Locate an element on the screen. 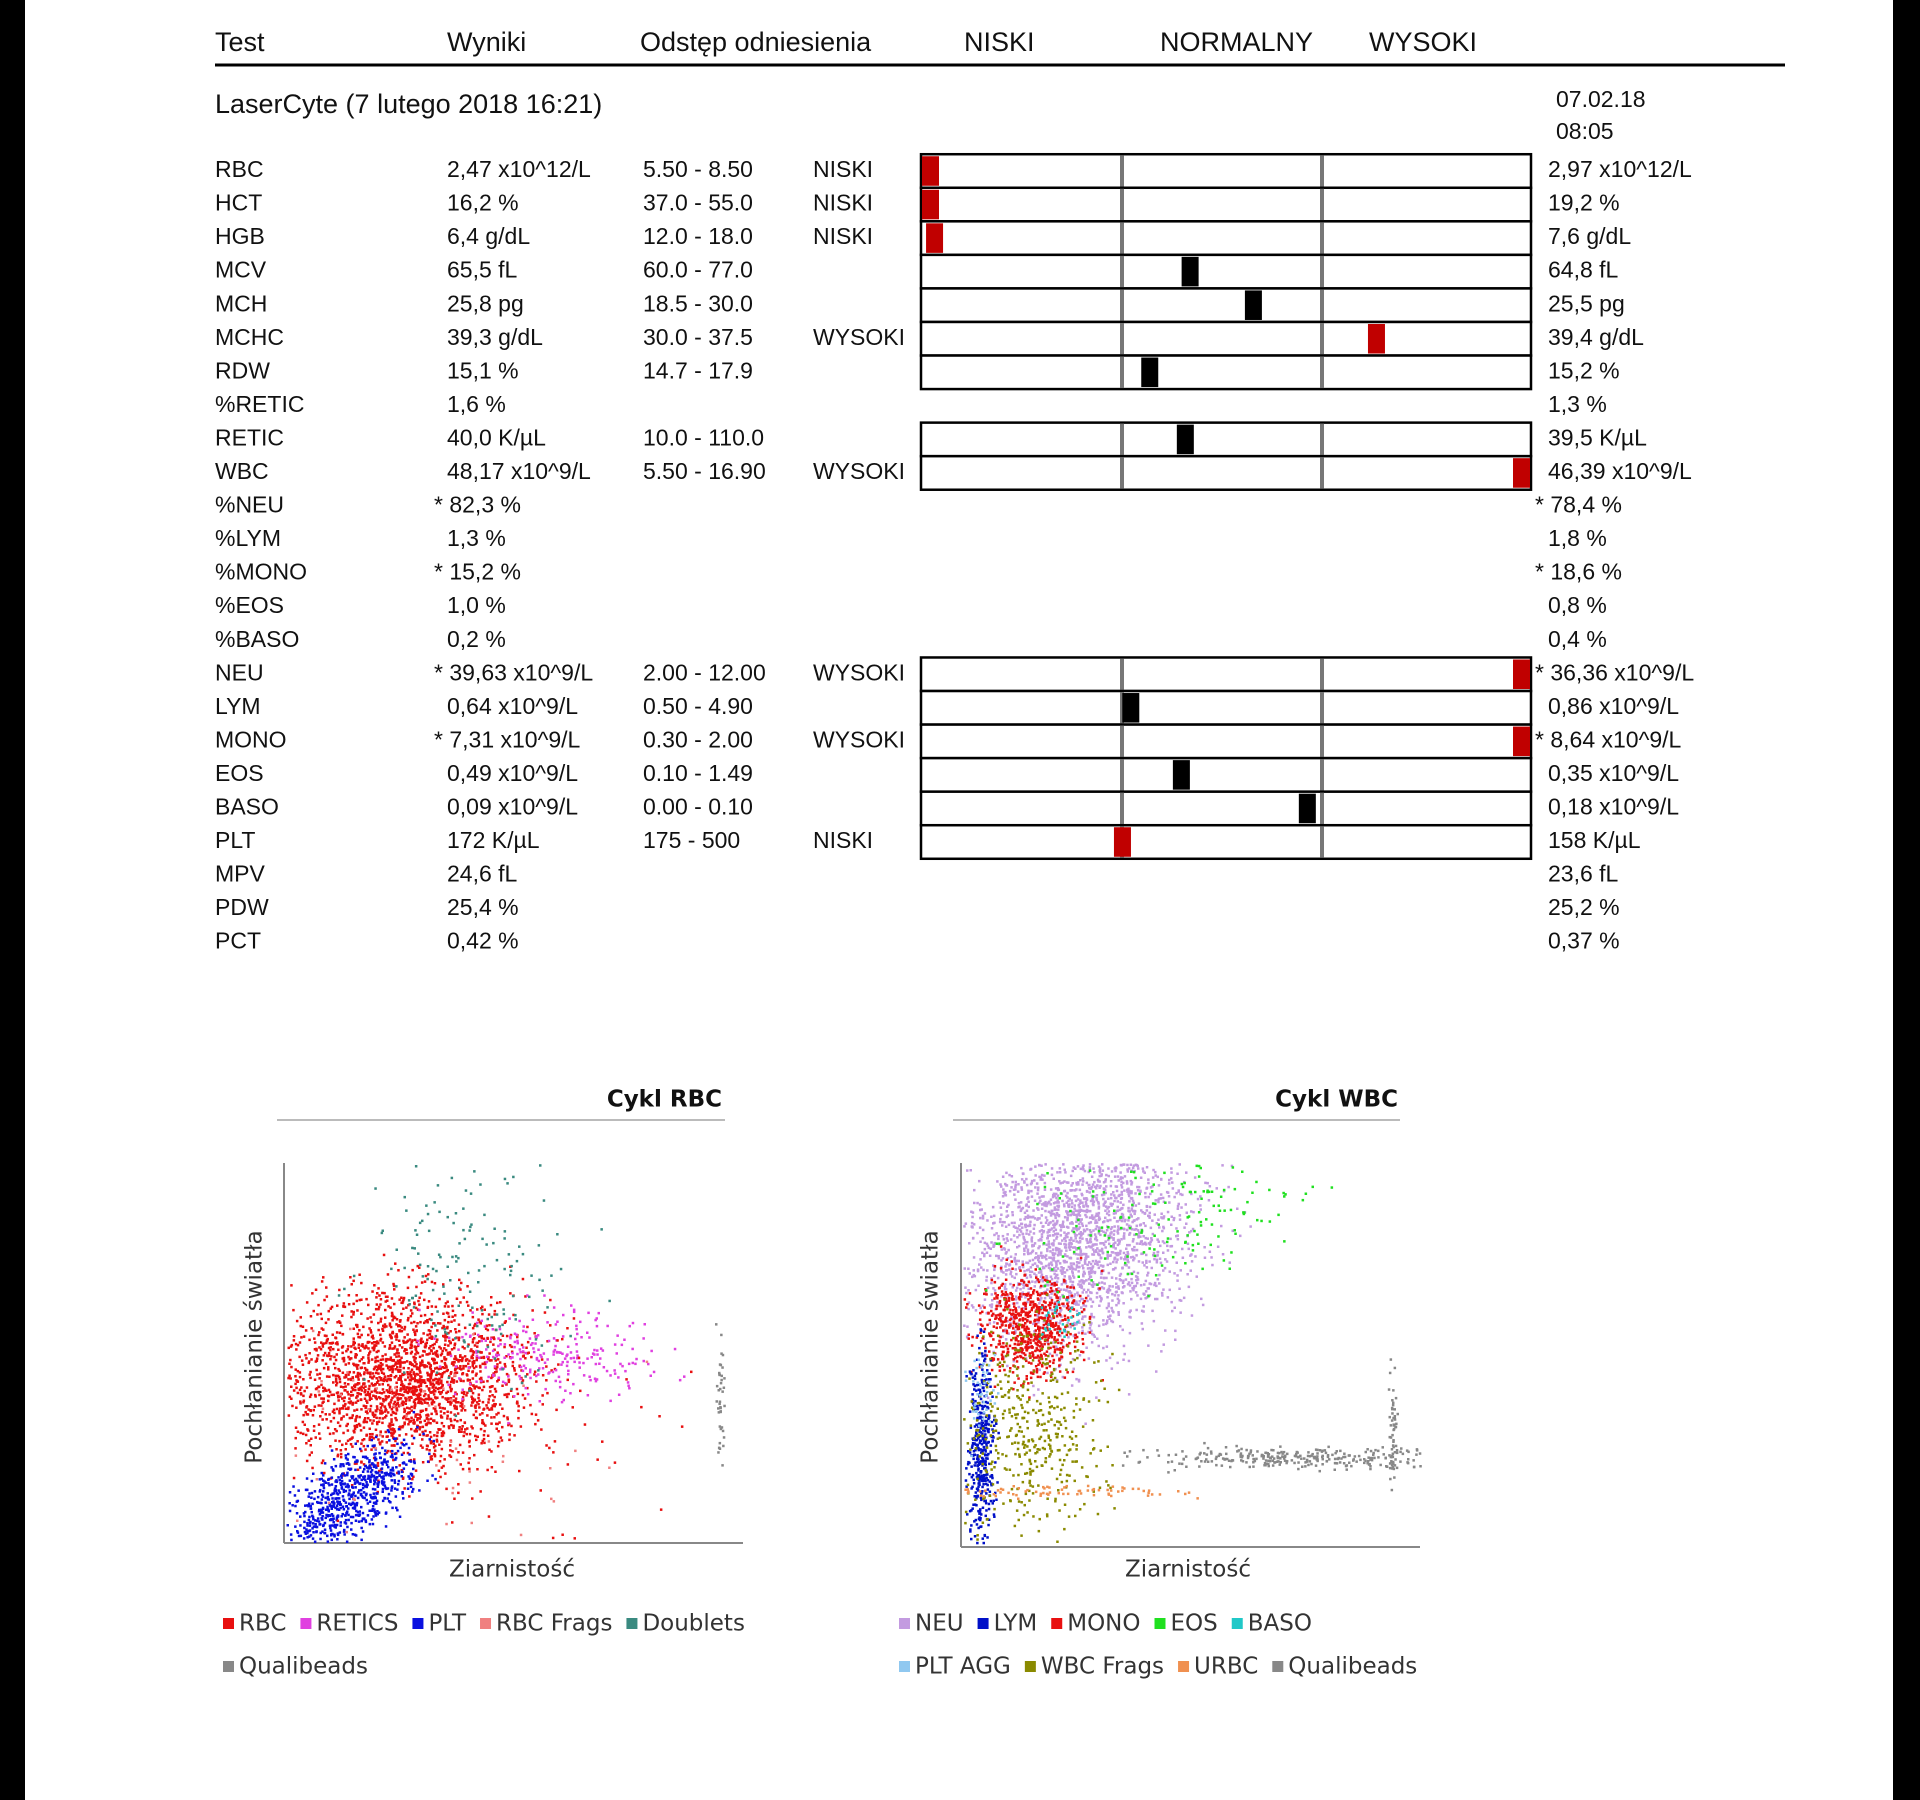 This screenshot has width=1920, height=1800. reference-range: 12.0 - 18.0 is located at coordinates (698, 236).